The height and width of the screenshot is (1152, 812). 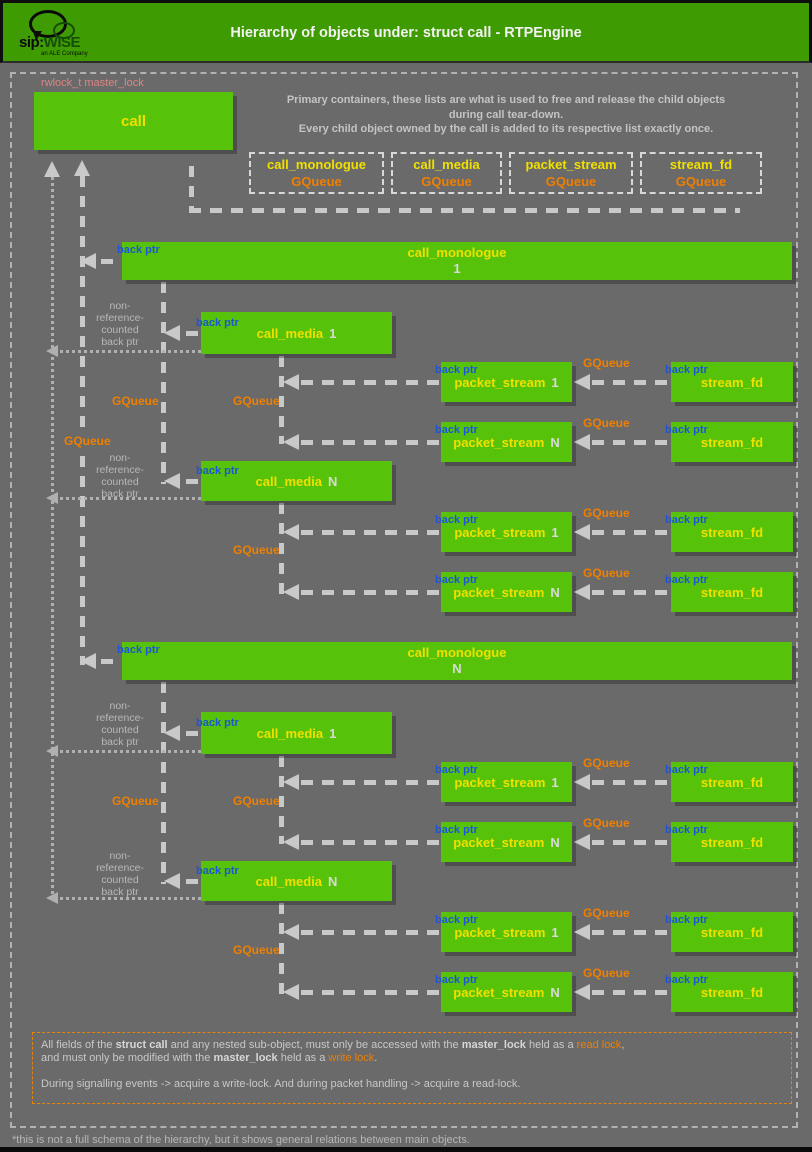 I want to click on read-lock-term: read lock, so click(x=599, y=1045).